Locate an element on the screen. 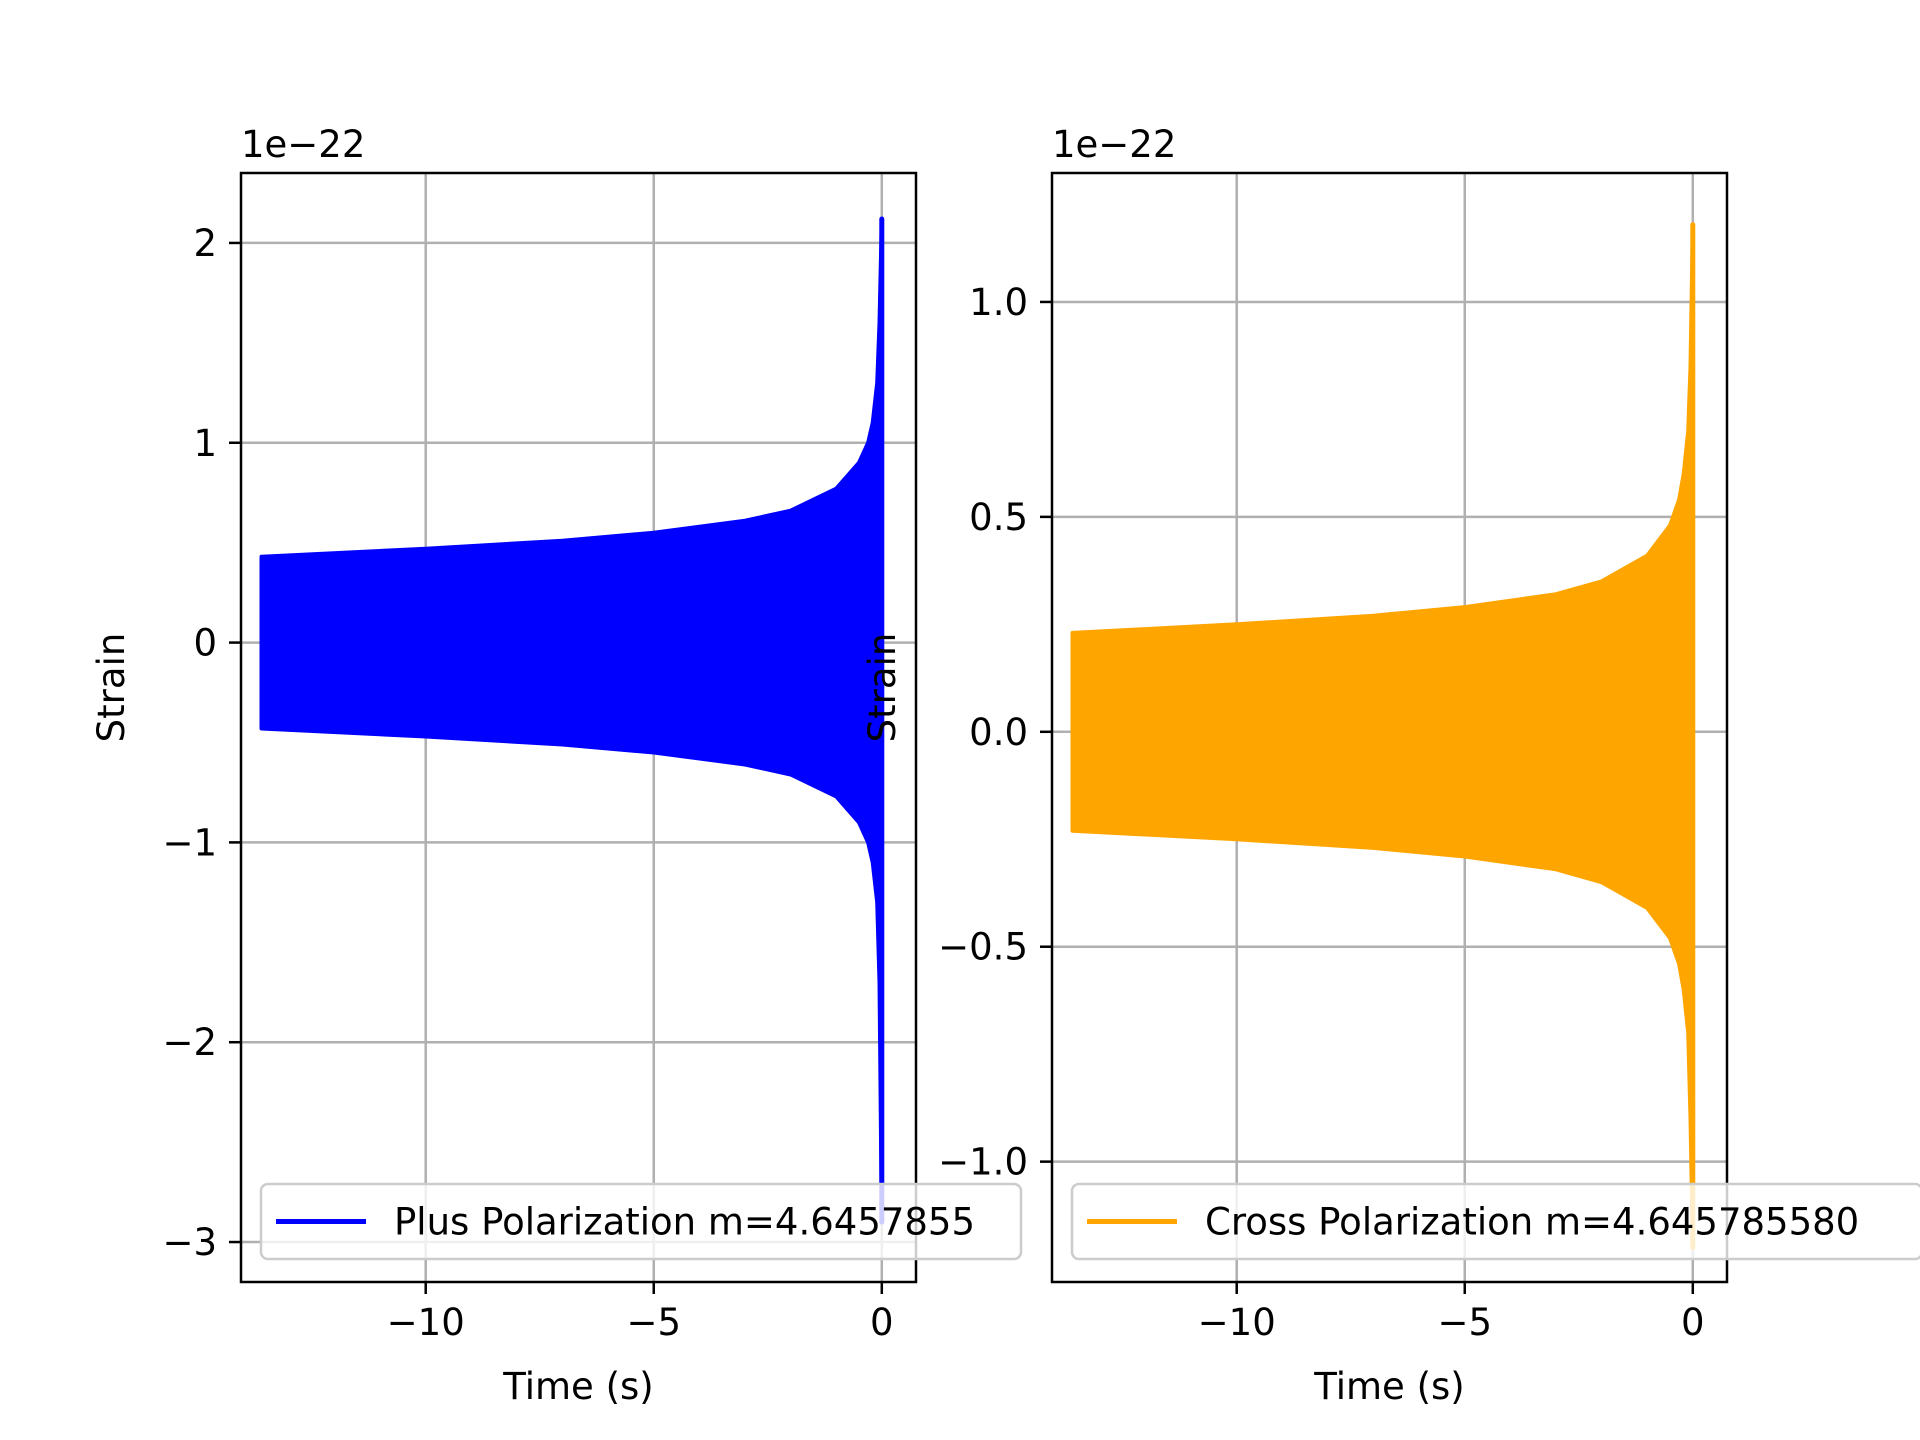  y-tick-label: −2 is located at coordinates (189, 1042).